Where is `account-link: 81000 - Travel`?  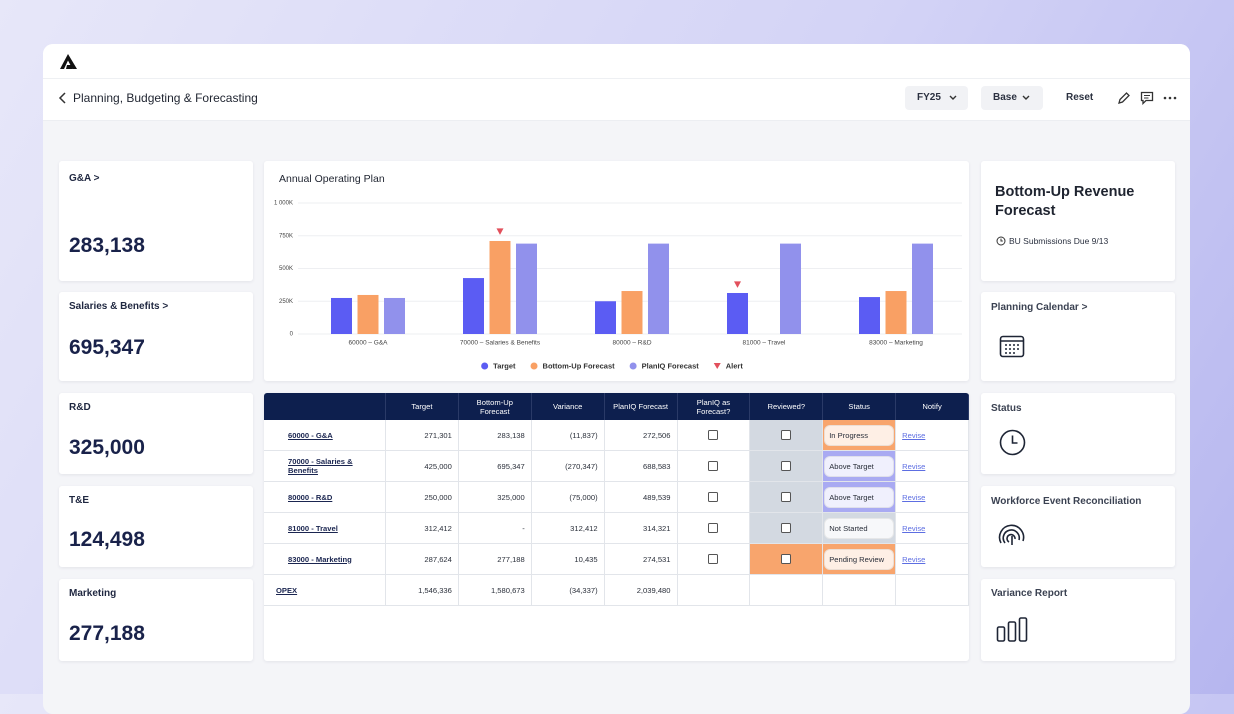
account-link: 81000 - Travel is located at coordinates (325, 528).